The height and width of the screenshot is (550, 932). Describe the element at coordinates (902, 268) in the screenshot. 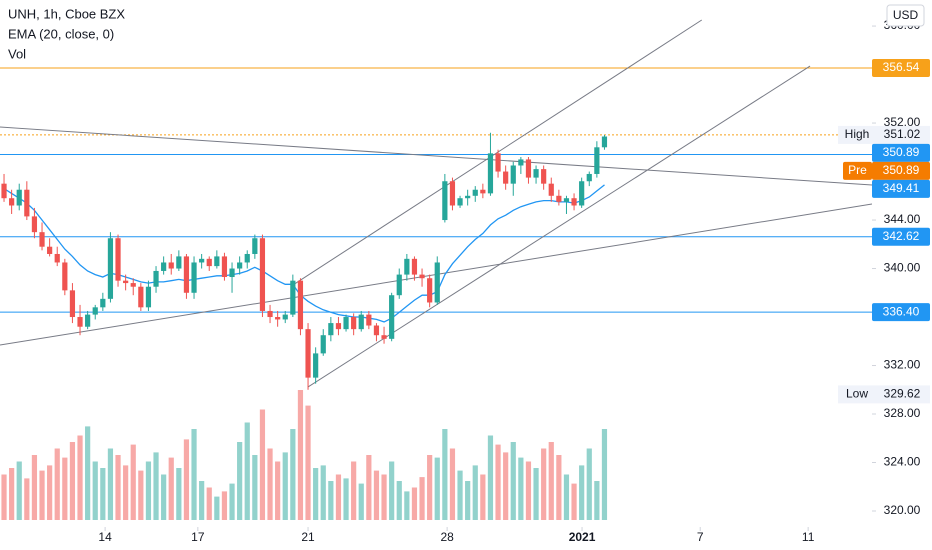

I see `y-tick-label: 340.00` at that location.